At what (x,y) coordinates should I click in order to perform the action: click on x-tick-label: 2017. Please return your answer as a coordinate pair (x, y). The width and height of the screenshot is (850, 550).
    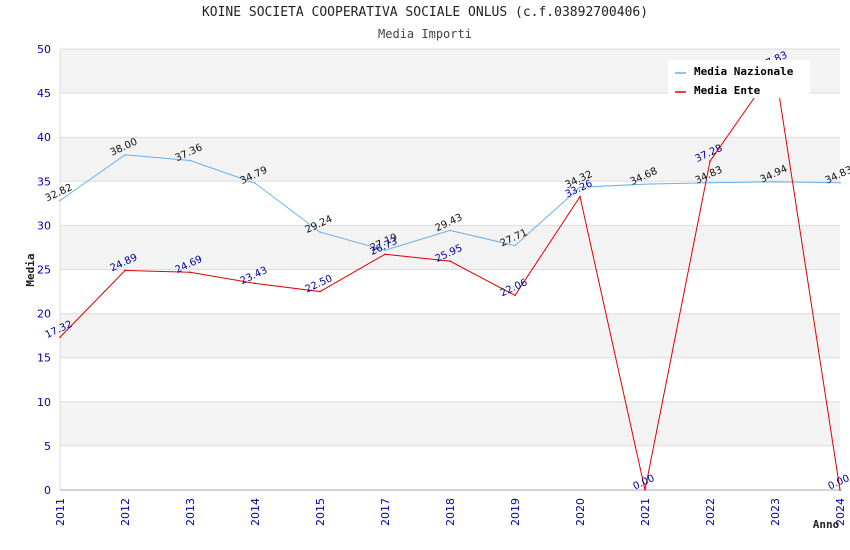
    Looking at the image, I should click on (385, 512).